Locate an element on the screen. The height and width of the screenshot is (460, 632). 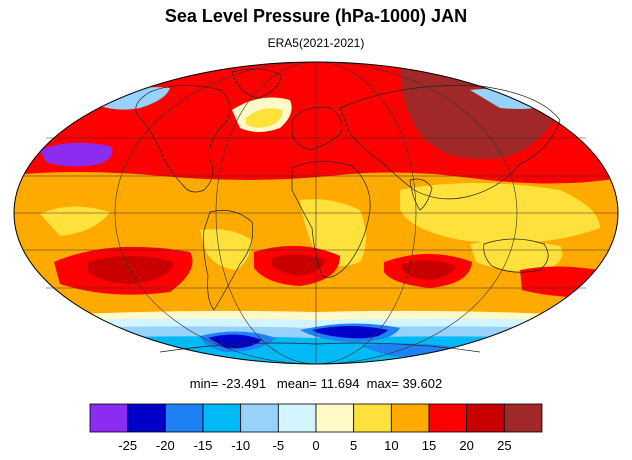
colorbar-tick-label: -15 is located at coordinates (203, 445).